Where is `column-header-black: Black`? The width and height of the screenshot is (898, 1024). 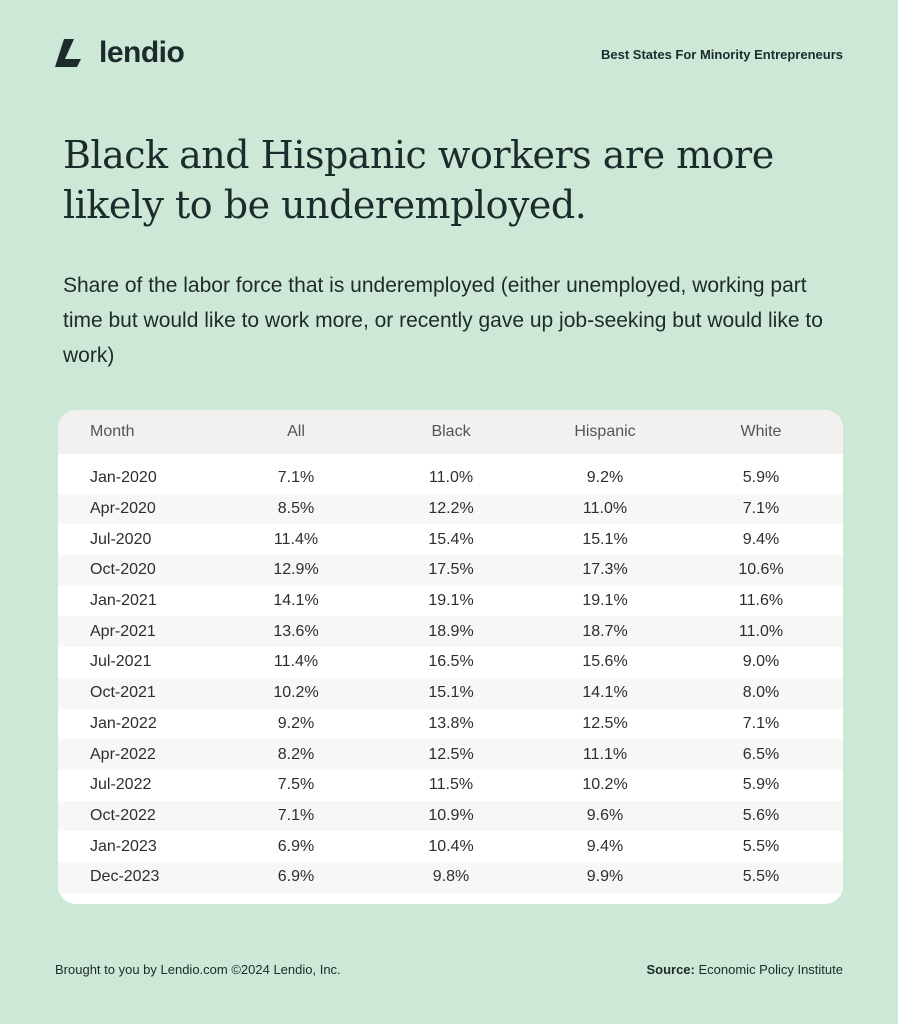
column-header-black: Black is located at coordinates (451, 431).